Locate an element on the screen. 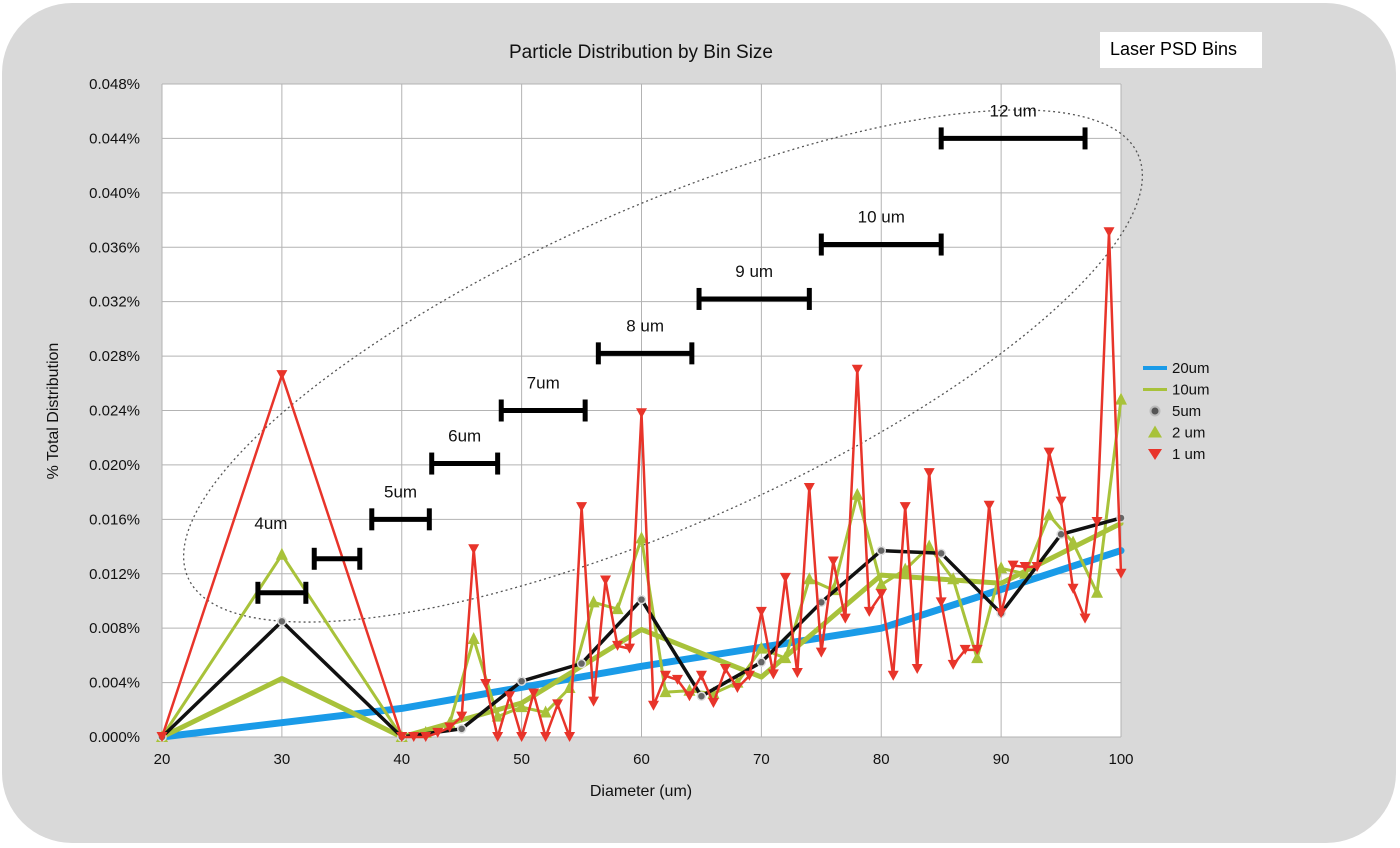 The width and height of the screenshot is (1400, 848). y-tick-label: 0.040% is located at coordinates (114, 193).